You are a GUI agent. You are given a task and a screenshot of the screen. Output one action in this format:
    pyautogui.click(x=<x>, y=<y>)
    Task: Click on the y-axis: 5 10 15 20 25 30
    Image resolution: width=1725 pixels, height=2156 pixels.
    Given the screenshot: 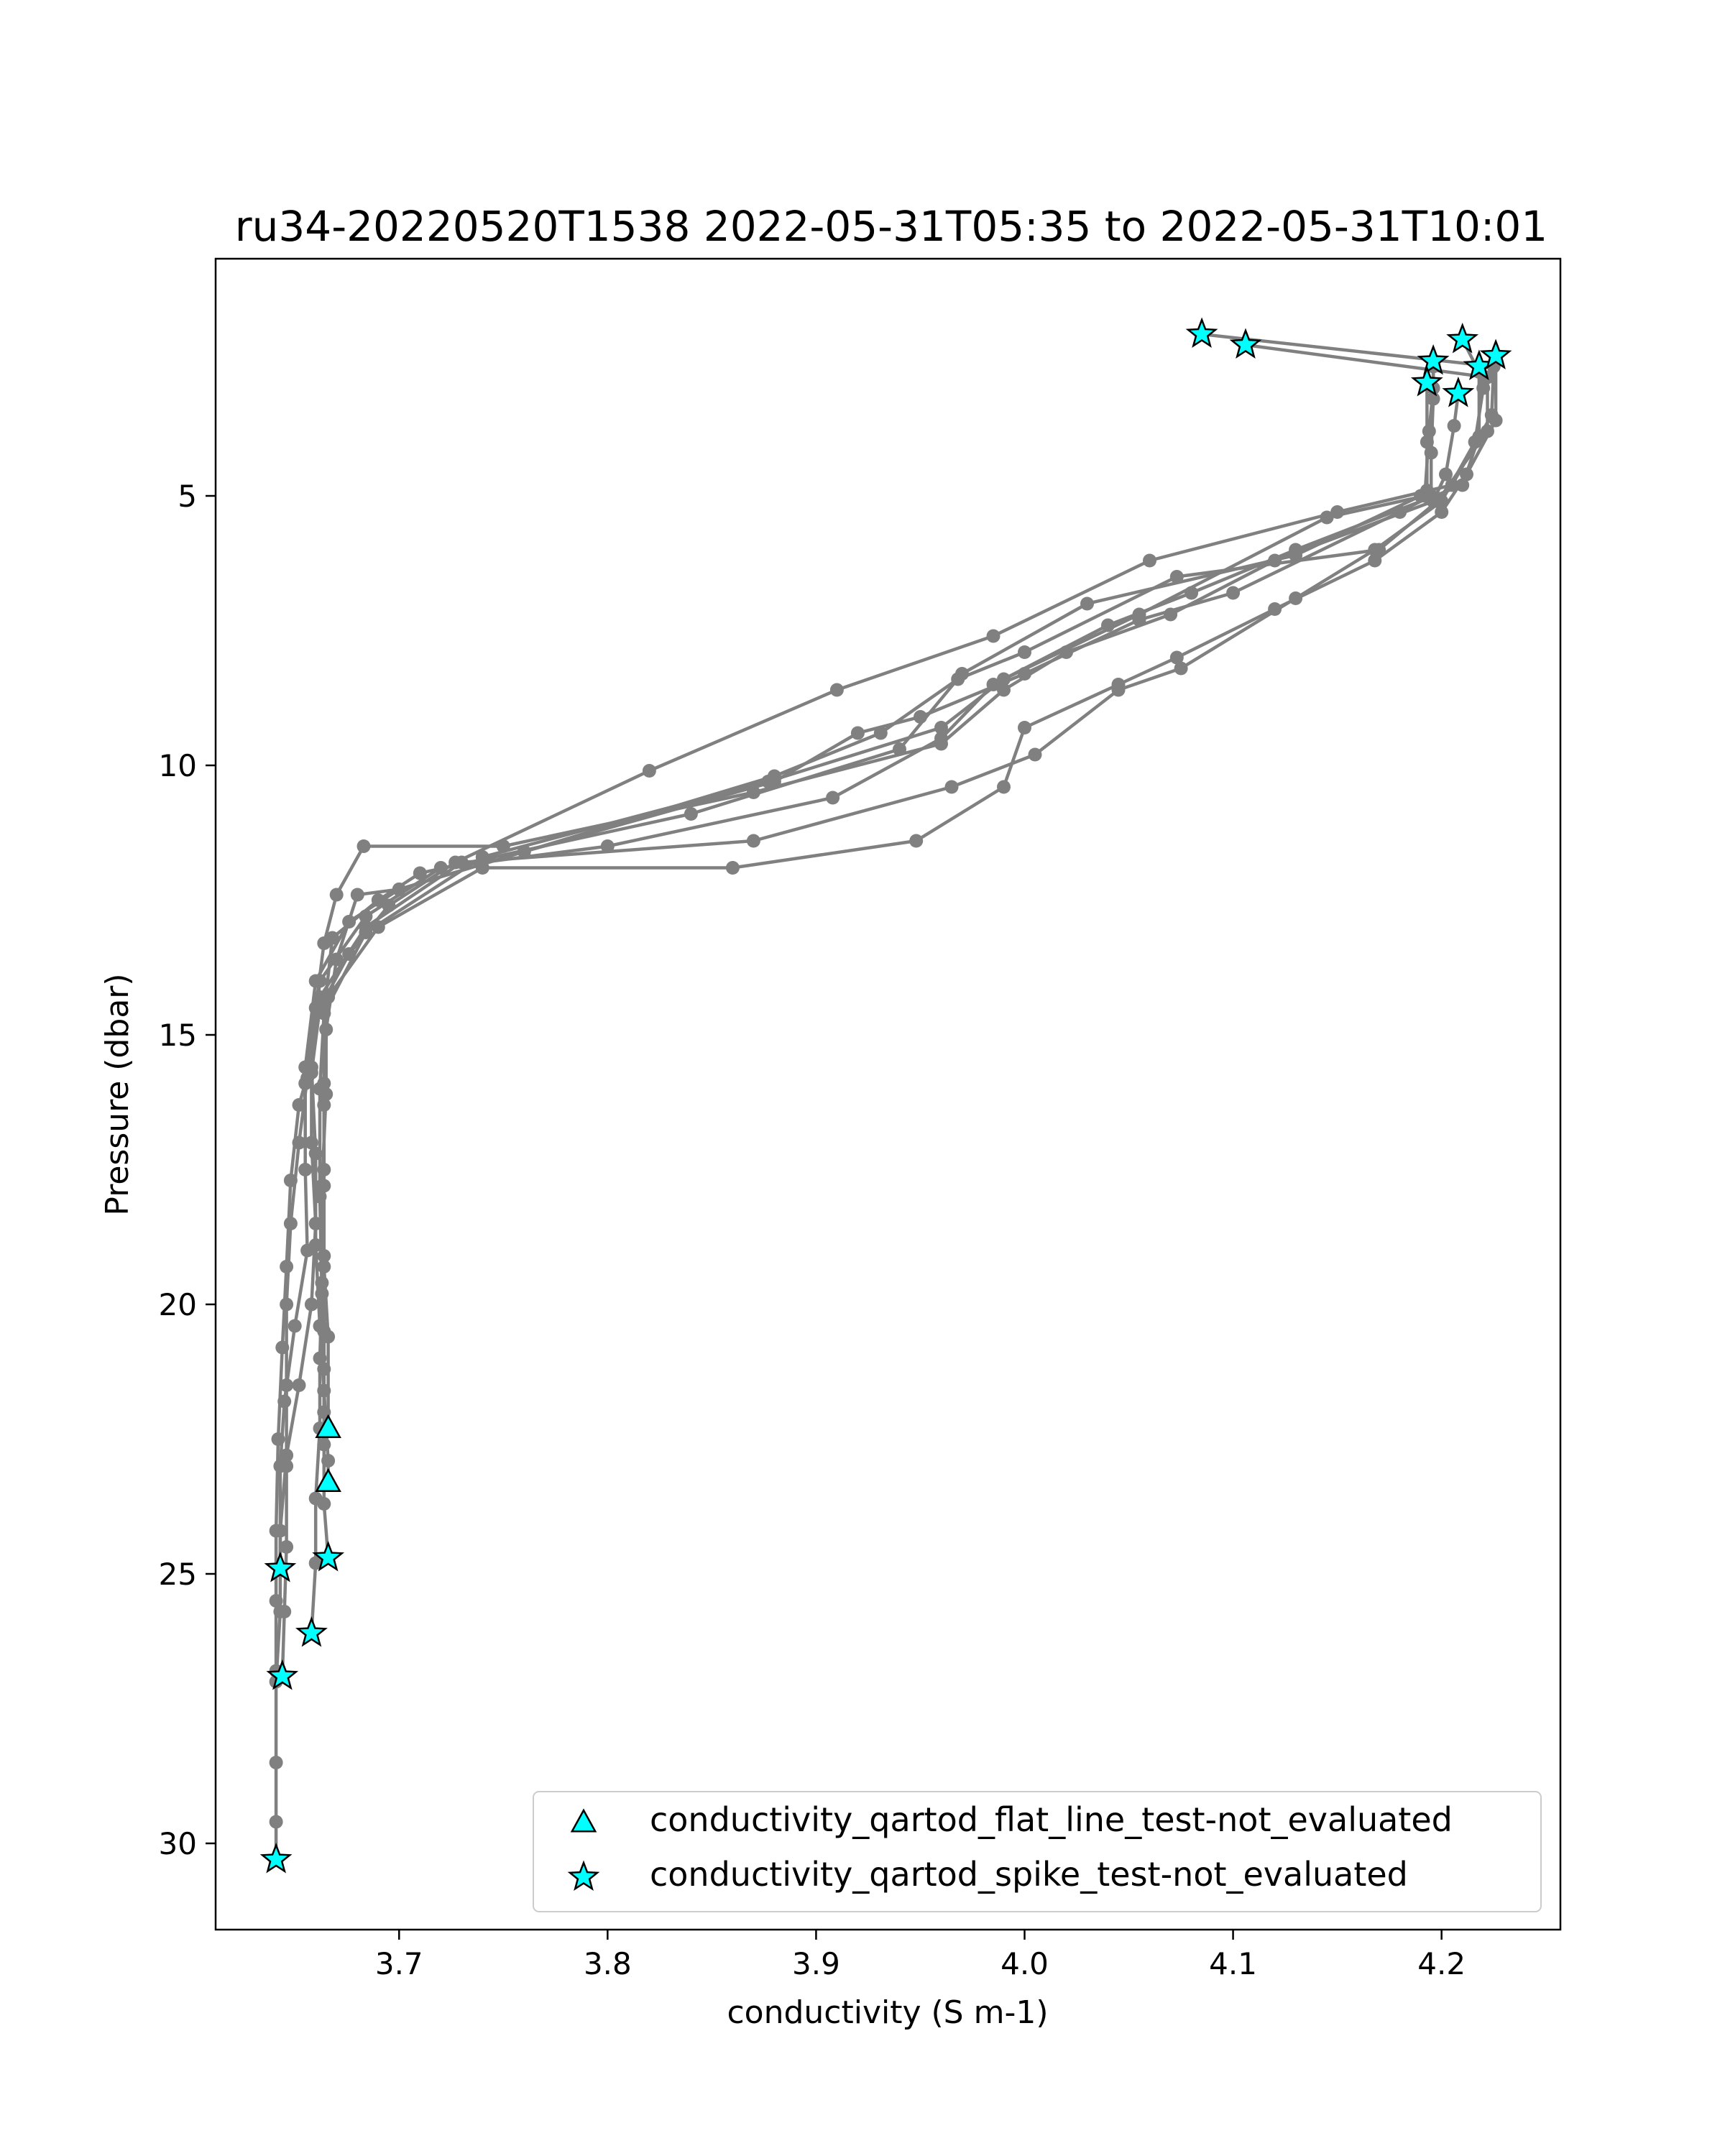 What is the action you would take?
    pyautogui.click(x=187, y=1170)
    